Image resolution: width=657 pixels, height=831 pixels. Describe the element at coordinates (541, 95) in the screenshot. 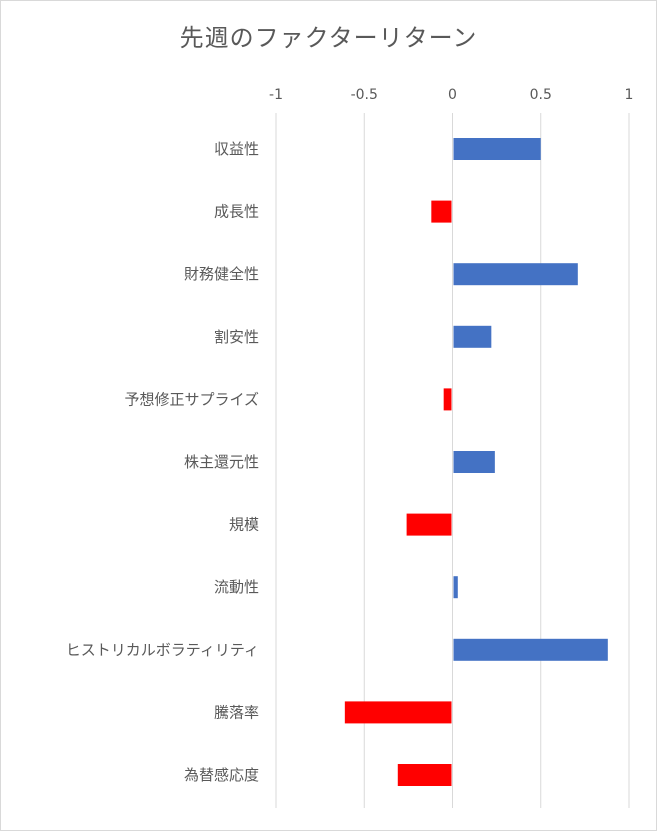

I see `x-tick-label: 0.5` at that location.